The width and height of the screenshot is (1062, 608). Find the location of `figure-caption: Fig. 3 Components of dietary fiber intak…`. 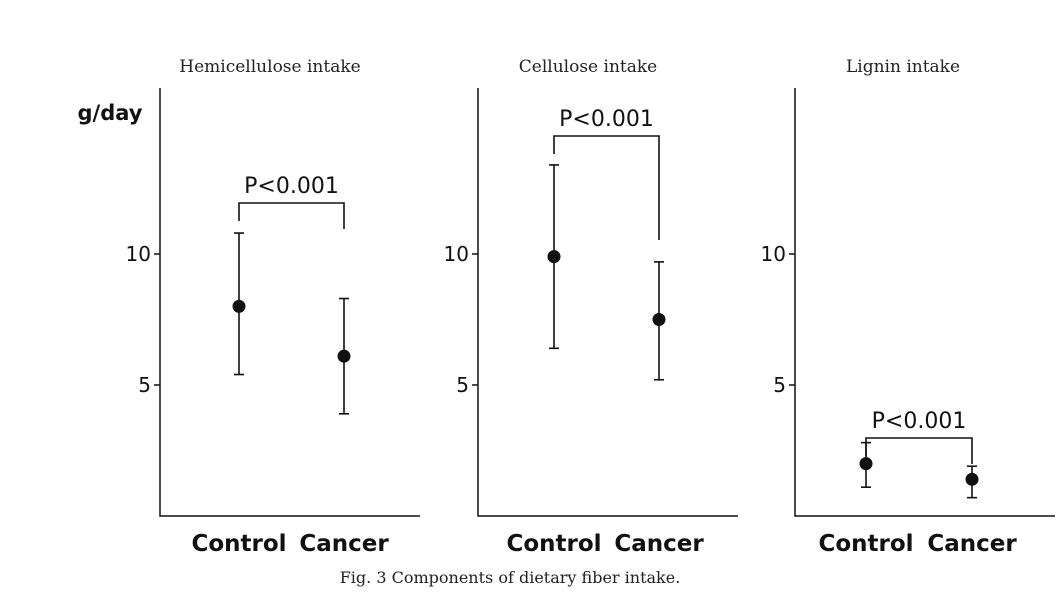

figure-caption: Fig. 3 Components of dietary fiber intak… is located at coordinates (510, 577).